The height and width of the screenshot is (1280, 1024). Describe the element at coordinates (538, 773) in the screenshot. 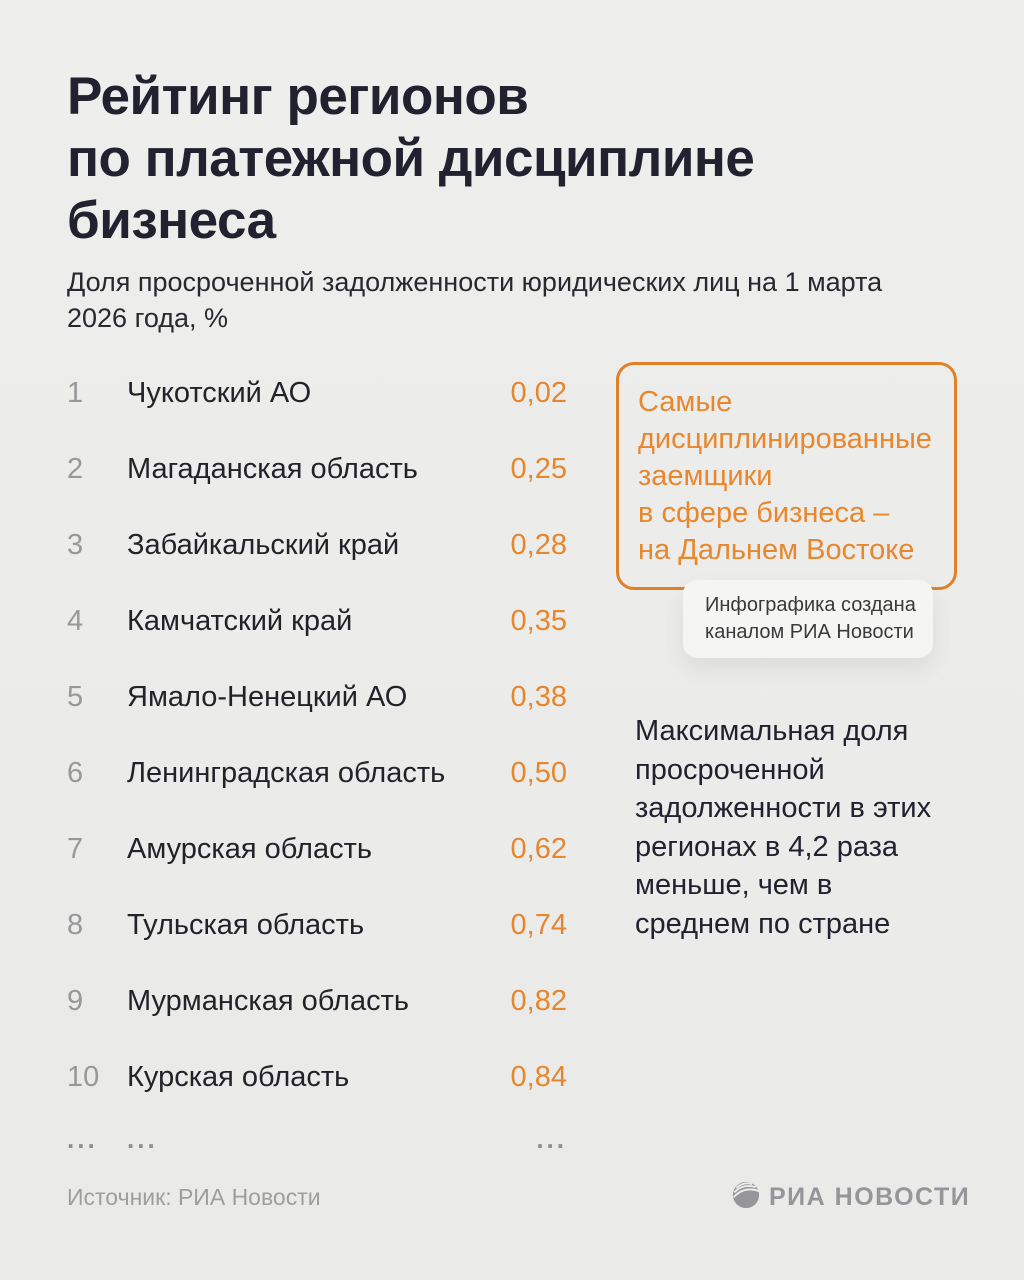

I see `row-value: 0,50` at that location.